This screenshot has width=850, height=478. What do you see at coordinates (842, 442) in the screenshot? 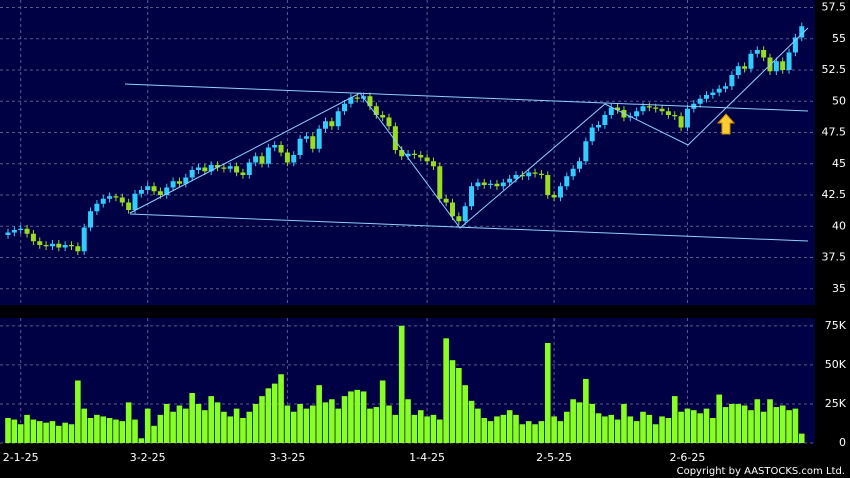
I see `y2-tick-label: 0` at bounding box center [842, 442].